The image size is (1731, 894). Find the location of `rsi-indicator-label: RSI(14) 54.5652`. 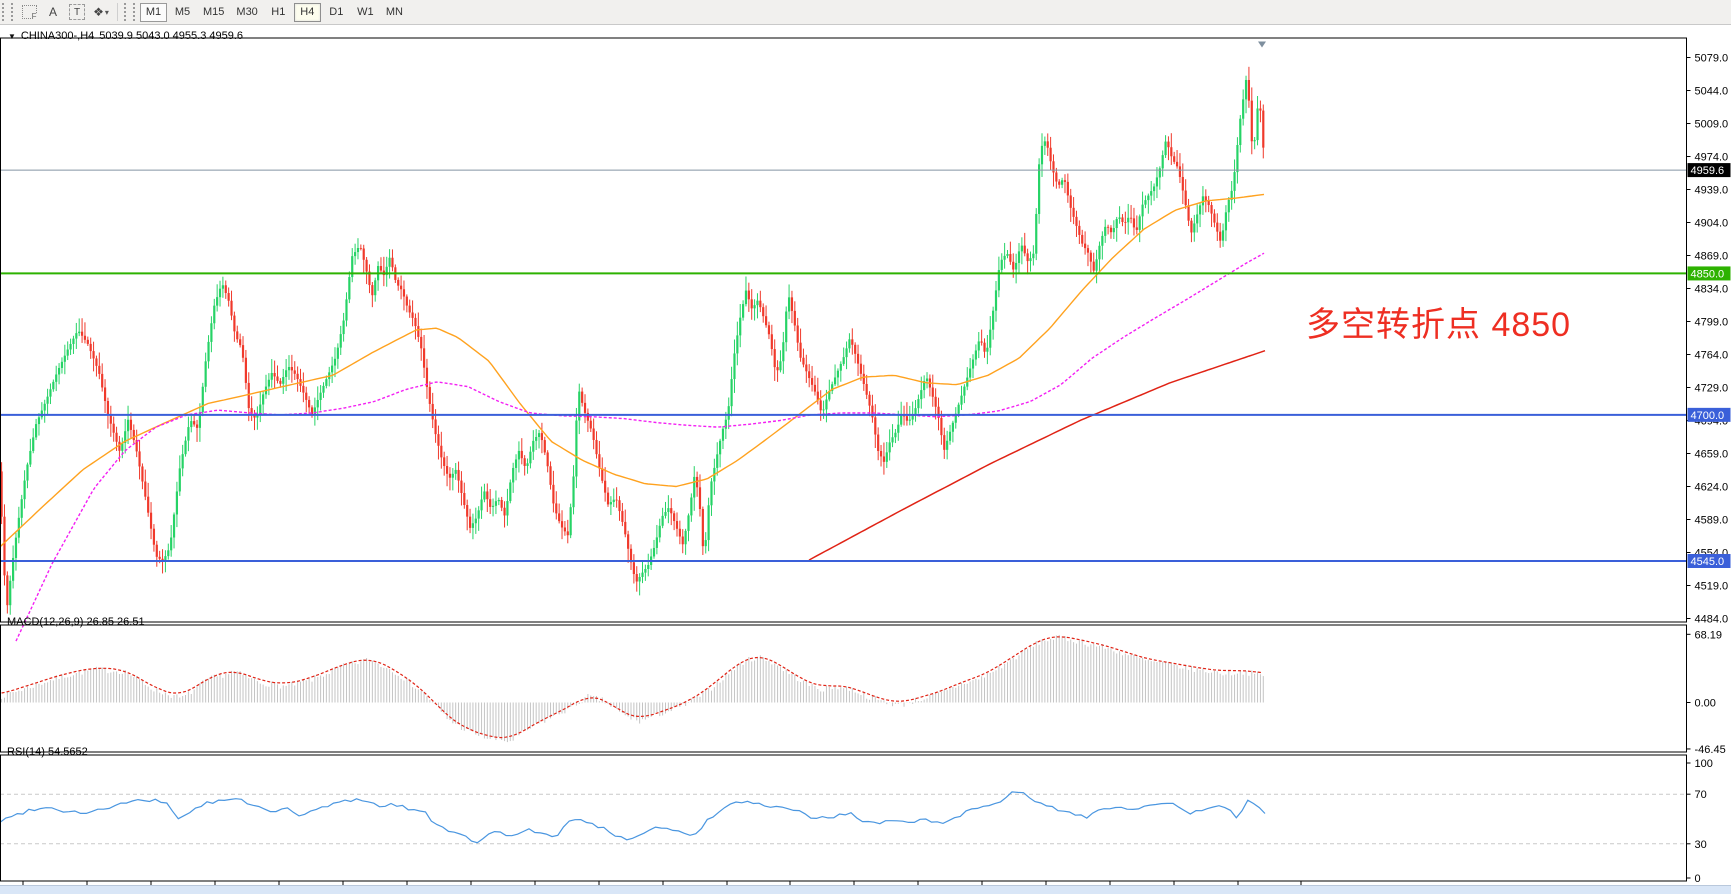

rsi-indicator-label: RSI(14) 54.5652 is located at coordinates (47, 752).